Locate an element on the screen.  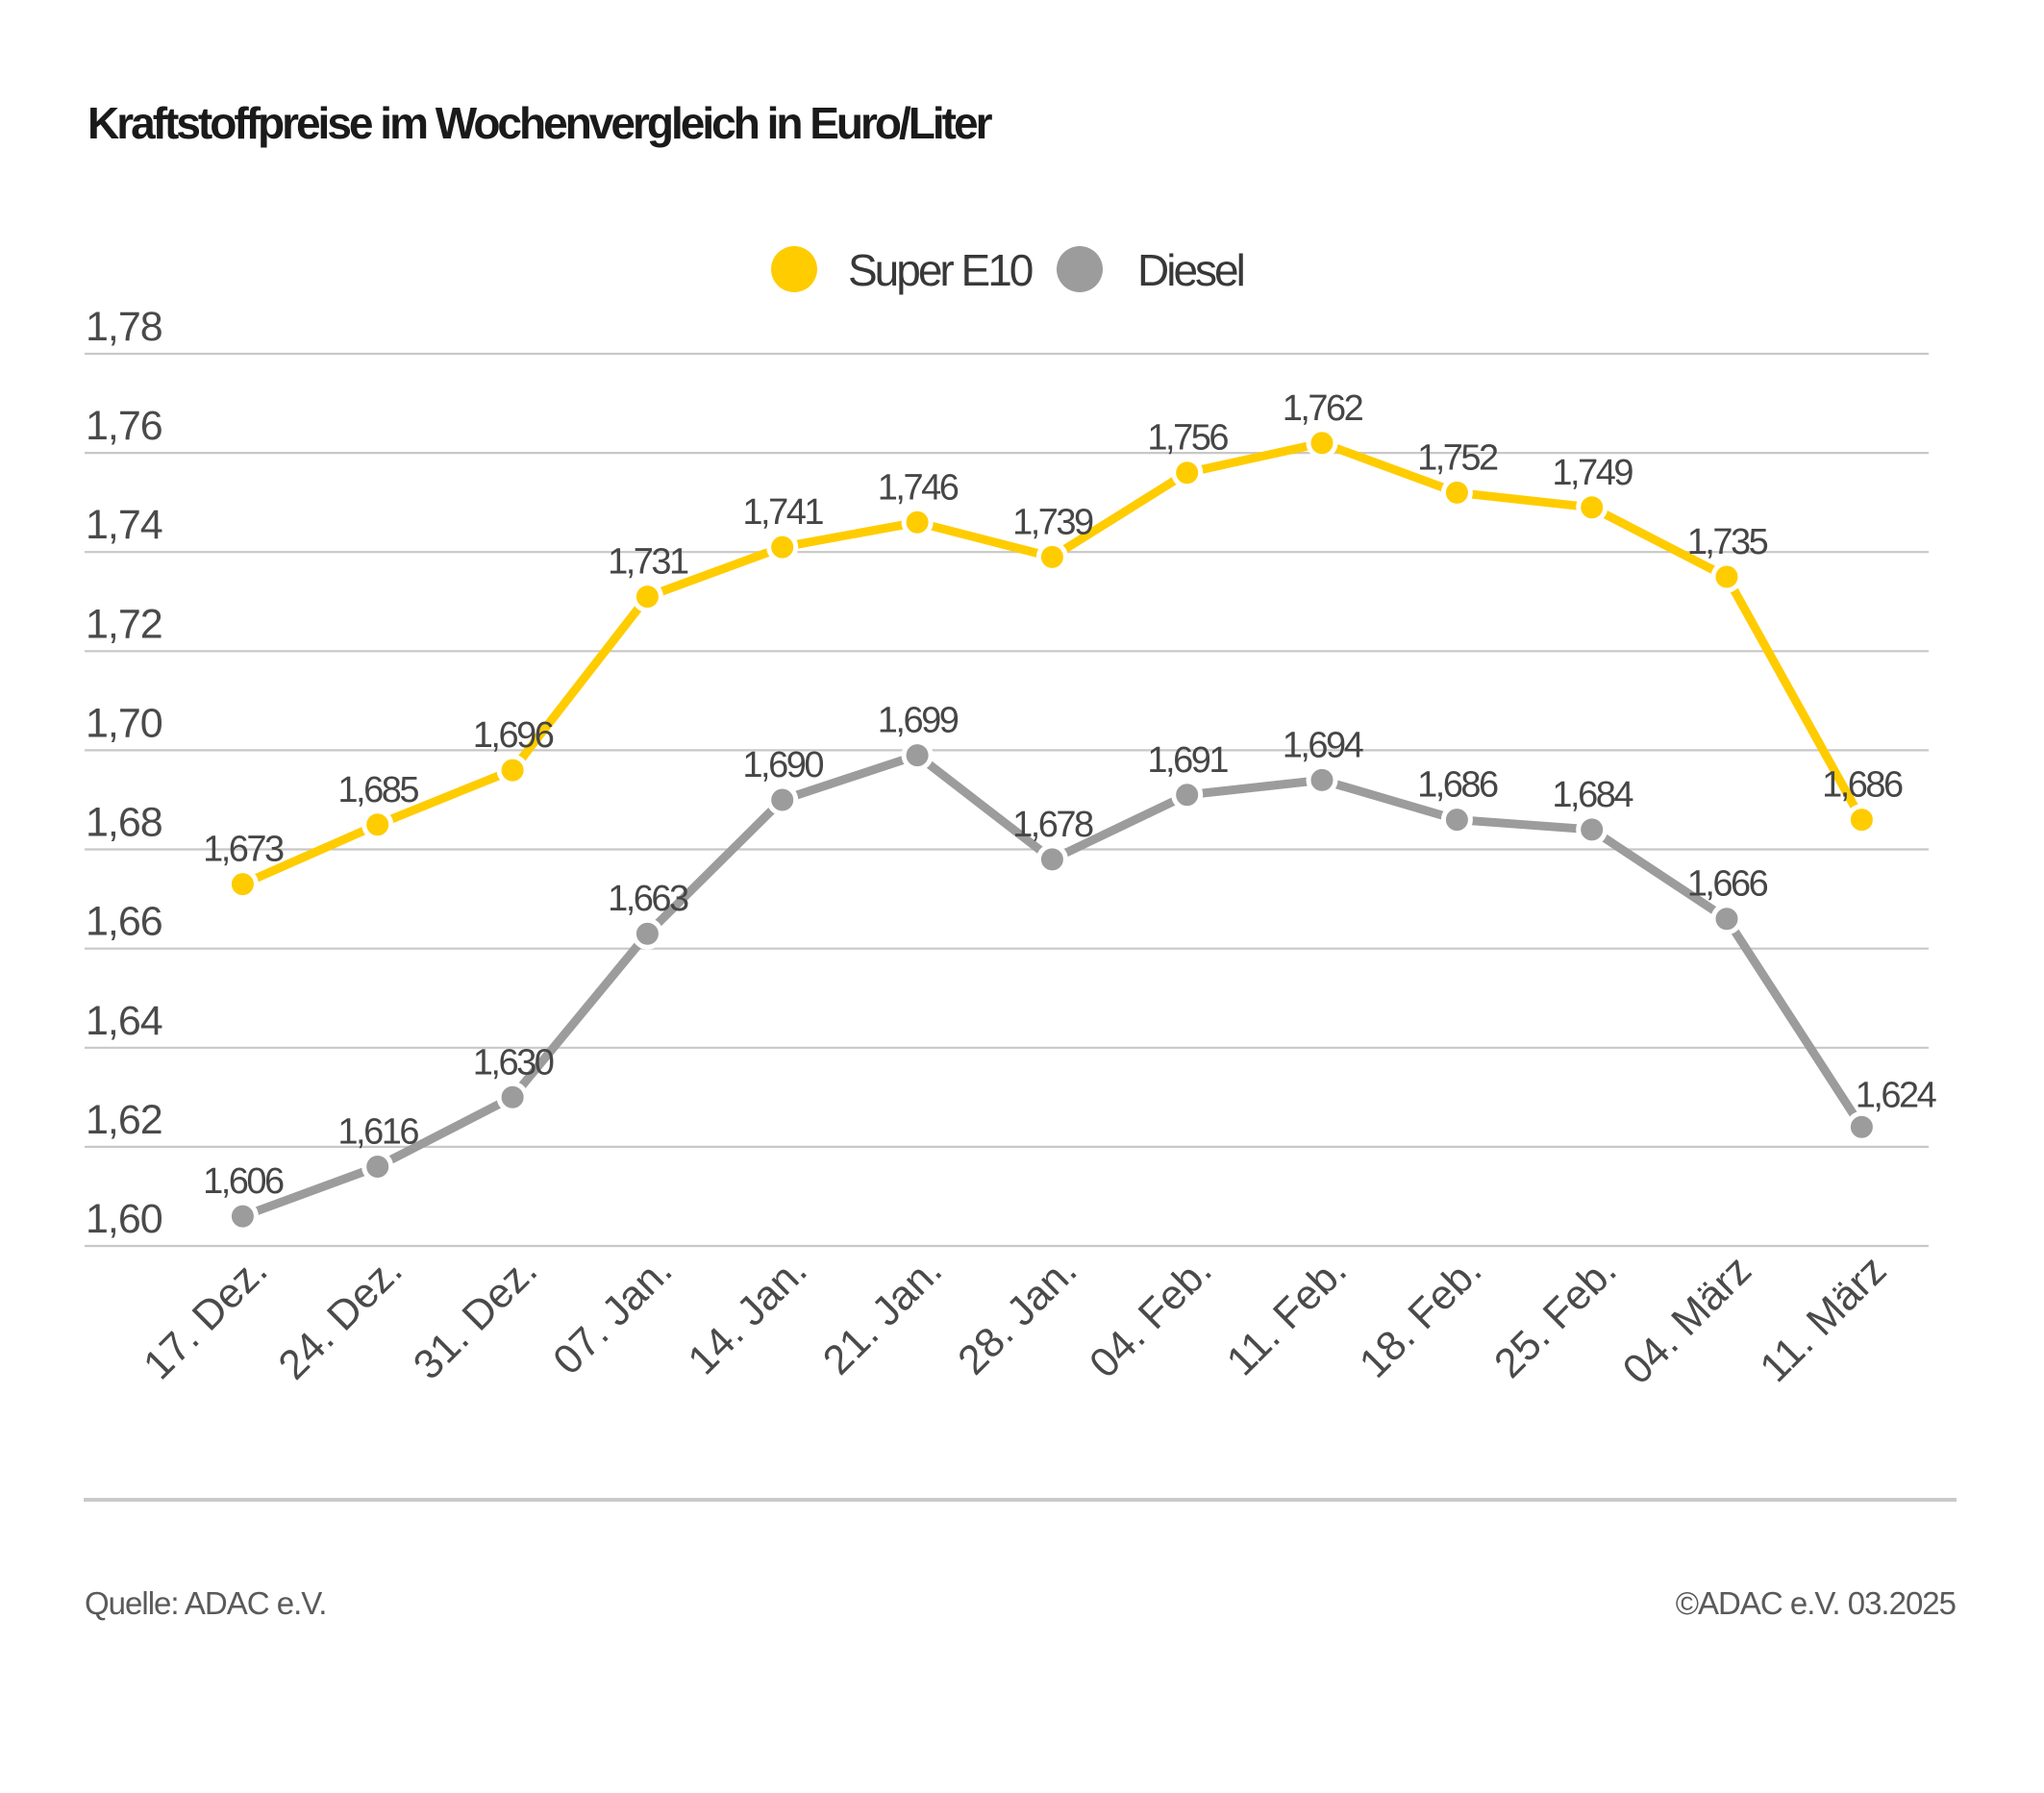
svg-text: 1,663 is located at coordinates (648, 899).